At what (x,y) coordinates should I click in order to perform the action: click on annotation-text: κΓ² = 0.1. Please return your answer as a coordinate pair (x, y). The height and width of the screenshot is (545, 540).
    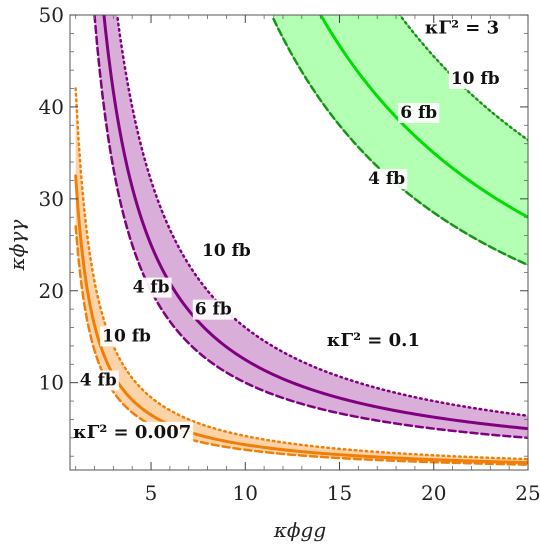
    Looking at the image, I should click on (373, 340).